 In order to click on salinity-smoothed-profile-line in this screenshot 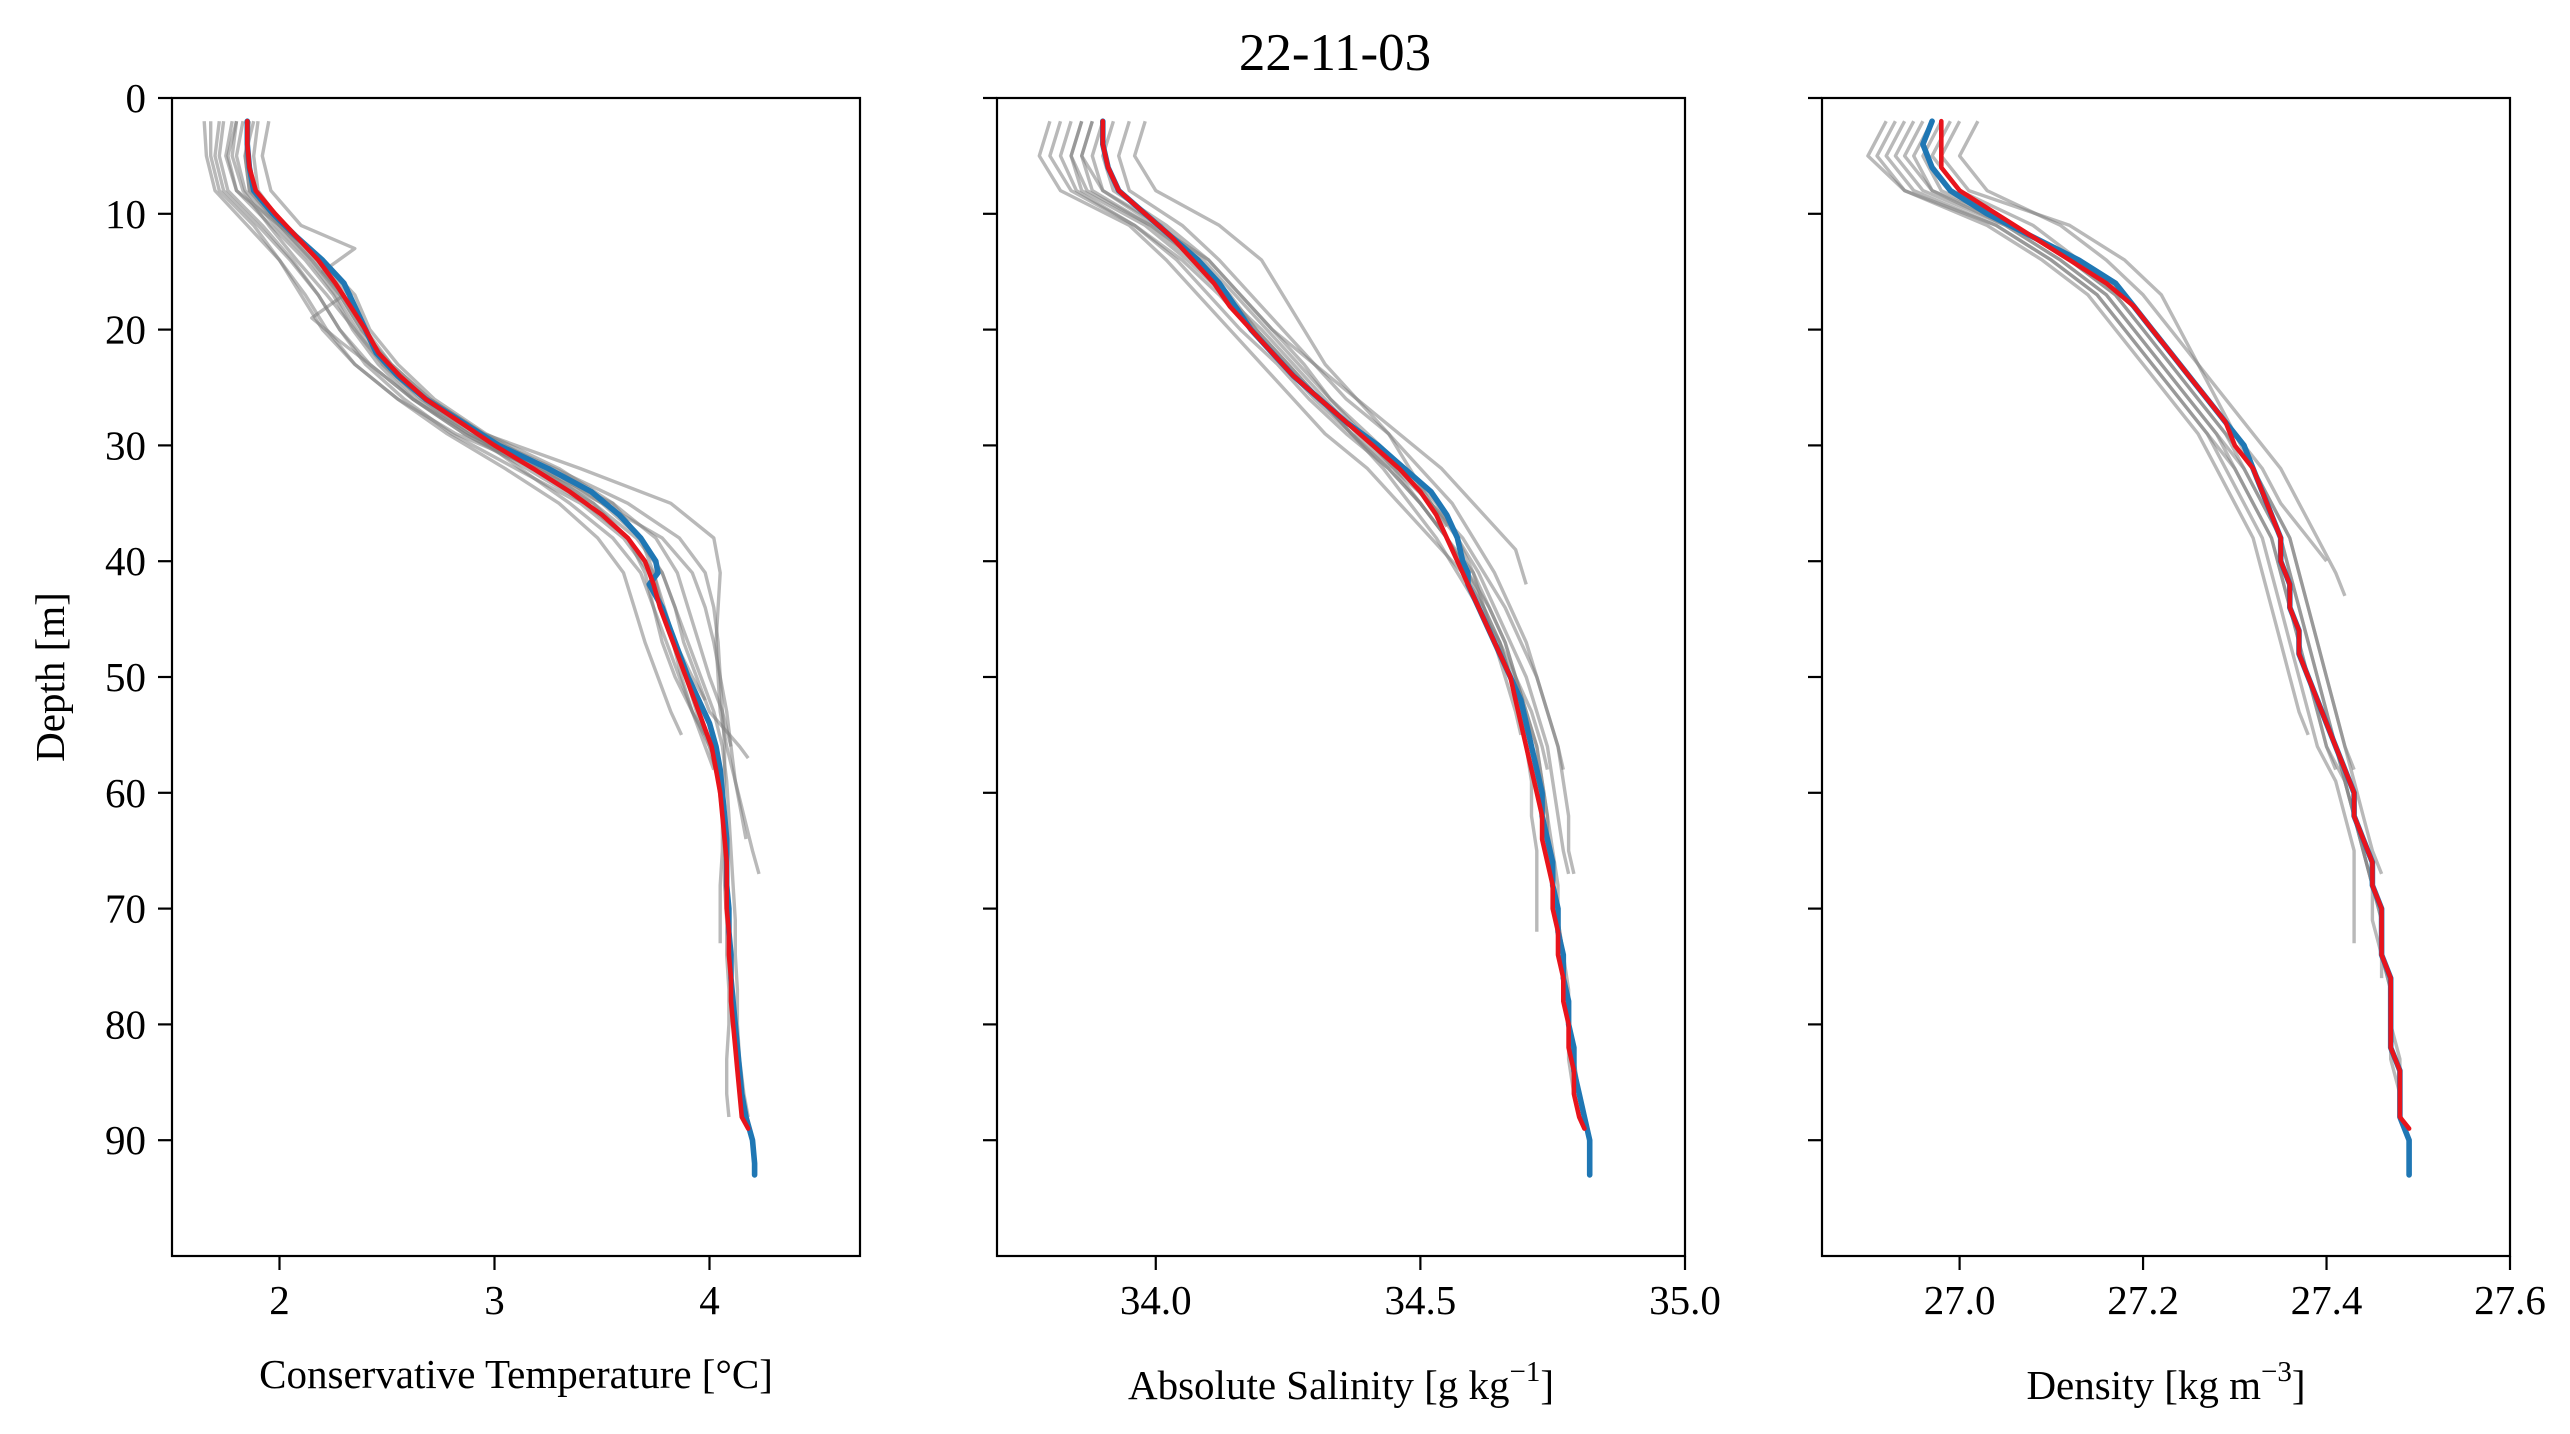, I will do `click(1343, 624)`.